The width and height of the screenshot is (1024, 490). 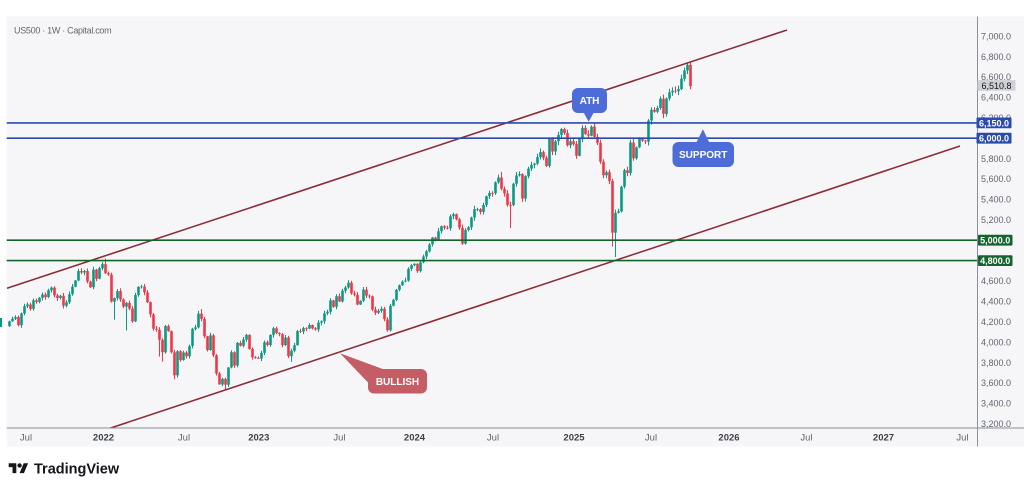 I want to click on svg-text: 2027, so click(x=883, y=437).